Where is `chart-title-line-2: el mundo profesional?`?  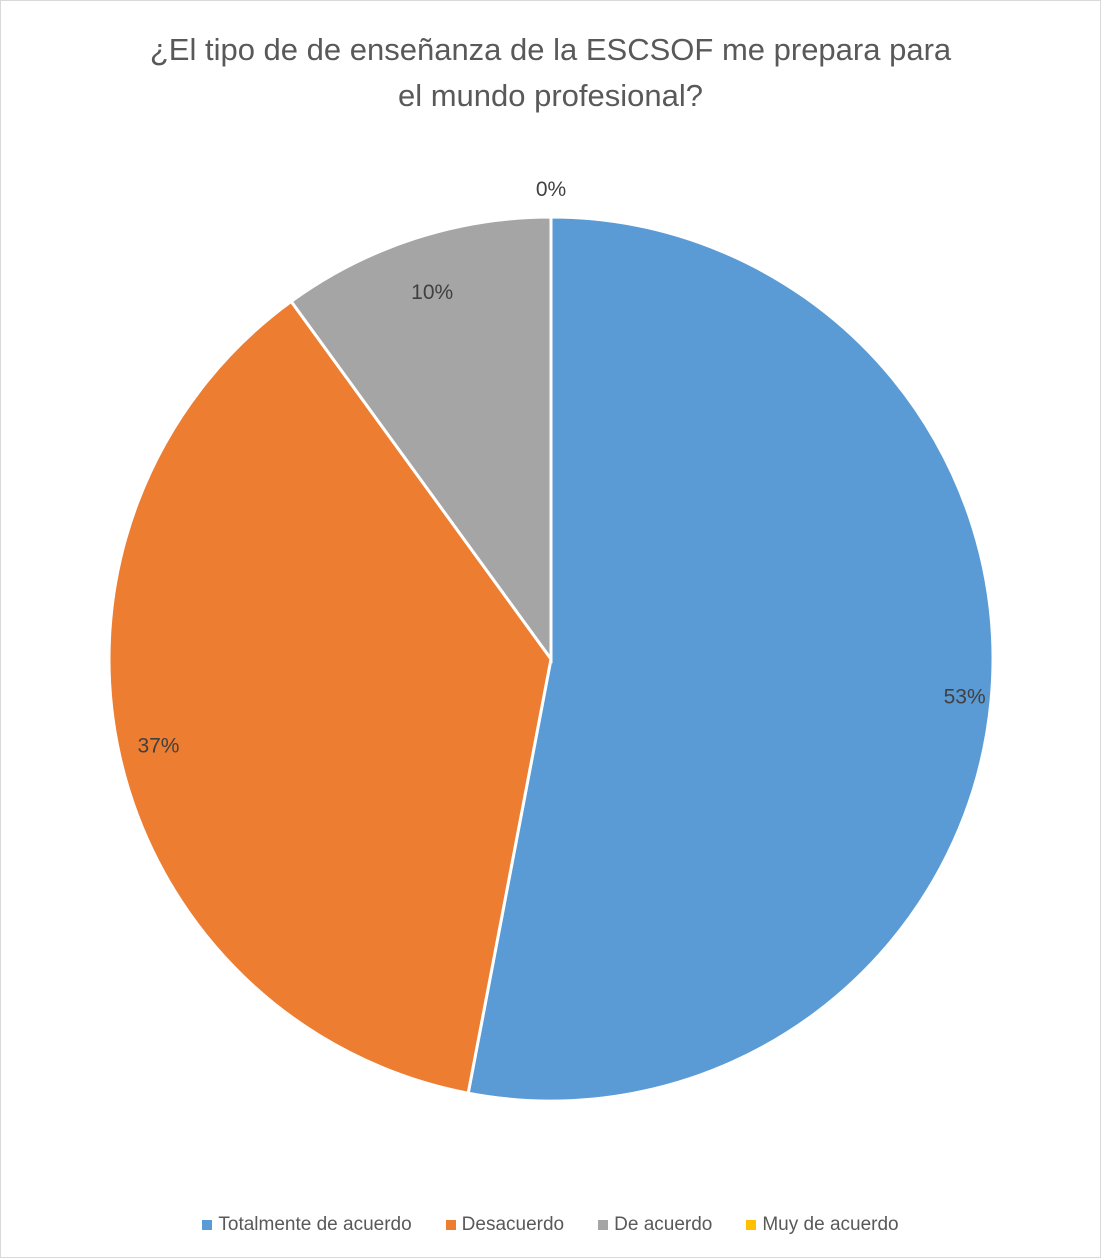 chart-title-line-2: el mundo profesional? is located at coordinates (550, 95).